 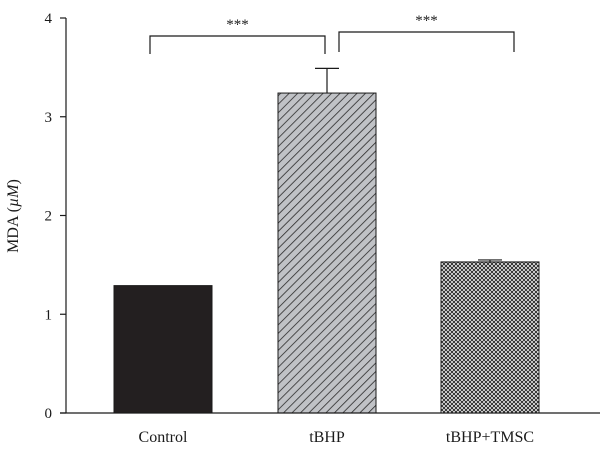 I want to click on y-axis: 0 1 2 3 4, so click(x=56, y=216).